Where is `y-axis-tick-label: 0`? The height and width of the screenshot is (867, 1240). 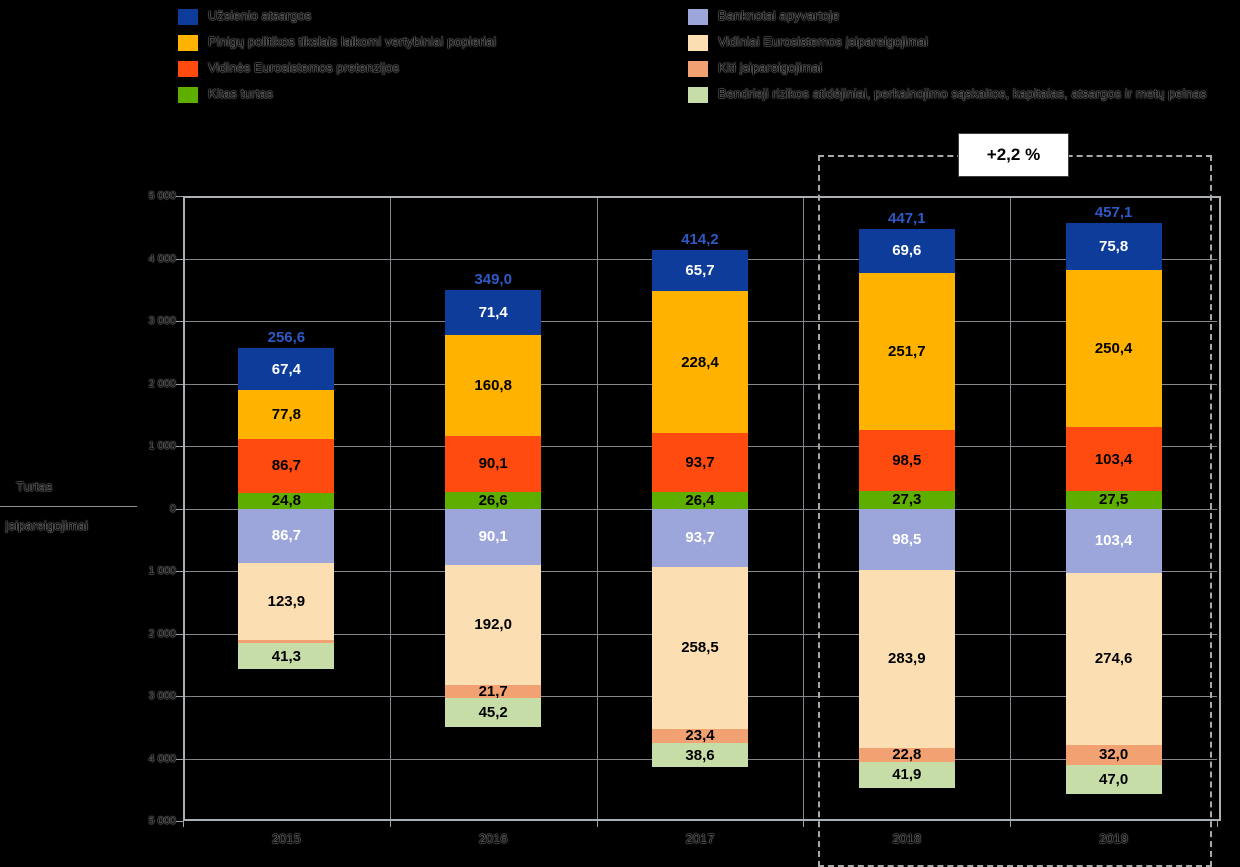
y-axis-tick-label: 0 is located at coordinates (172, 508).